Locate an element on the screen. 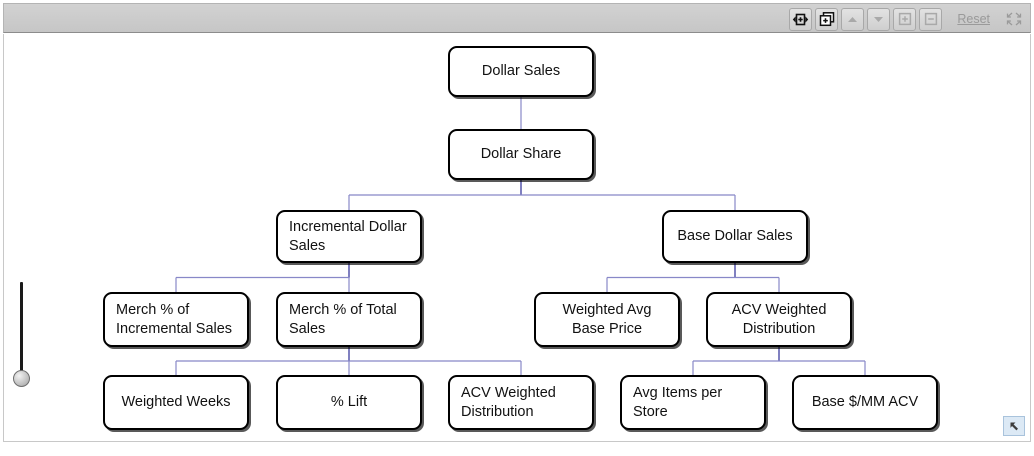 This screenshot has height=456, width=1034. tree-node-weighted-avg-base-price: Weighted Avg Base Price is located at coordinates (607, 319).